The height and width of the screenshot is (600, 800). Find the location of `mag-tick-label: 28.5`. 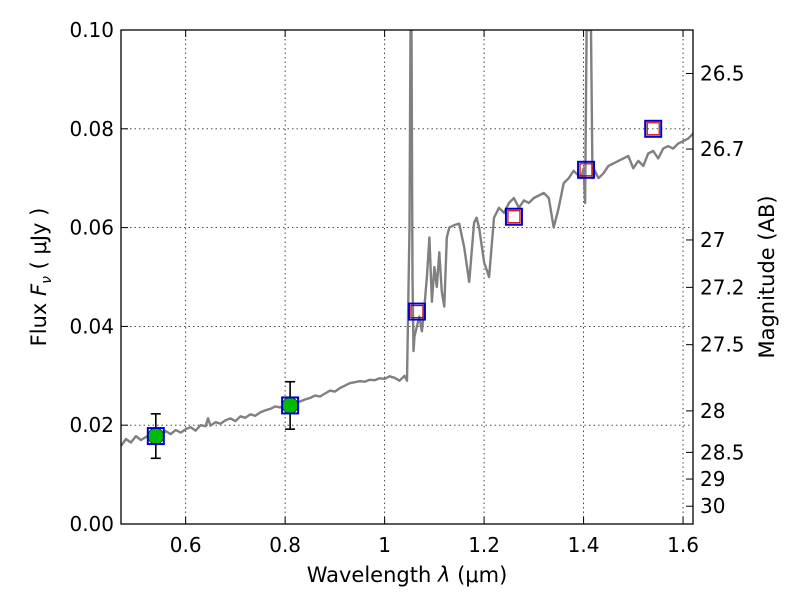

mag-tick-label: 28.5 is located at coordinates (722, 452).